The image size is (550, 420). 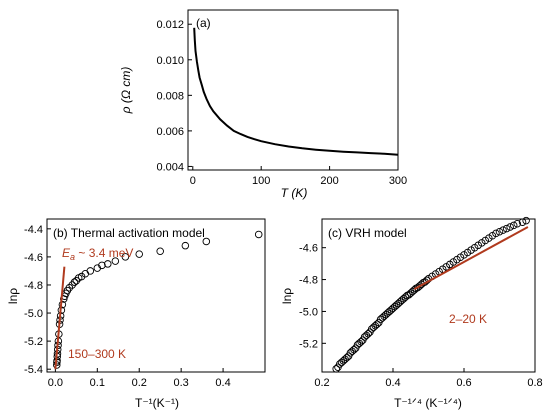 I want to click on panel-c-xtick-label-3: 0.8, so click(x=534, y=383).